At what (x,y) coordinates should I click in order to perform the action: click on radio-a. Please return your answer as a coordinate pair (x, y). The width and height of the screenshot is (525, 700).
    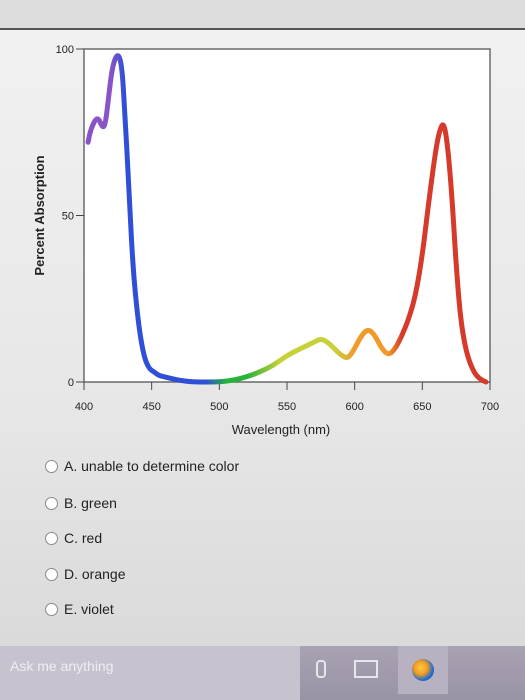
    Looking at the image, I should click on (51, 466).